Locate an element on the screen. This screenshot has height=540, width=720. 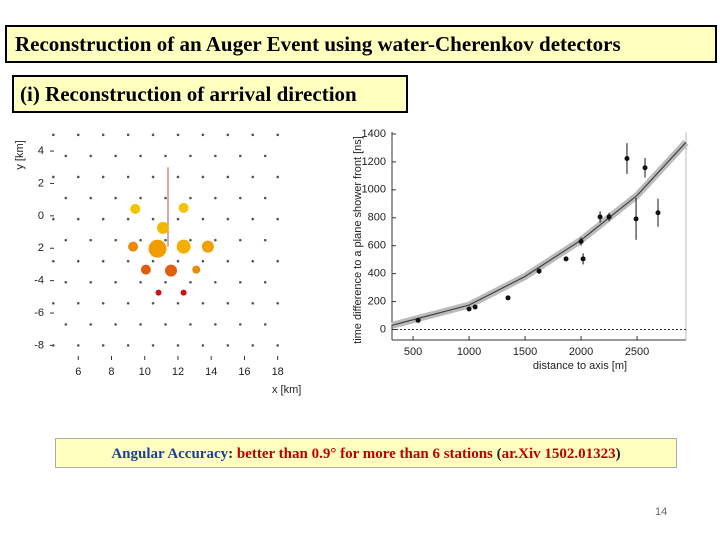
y-tick-label: 1400 is located at coordinates (374, 134).